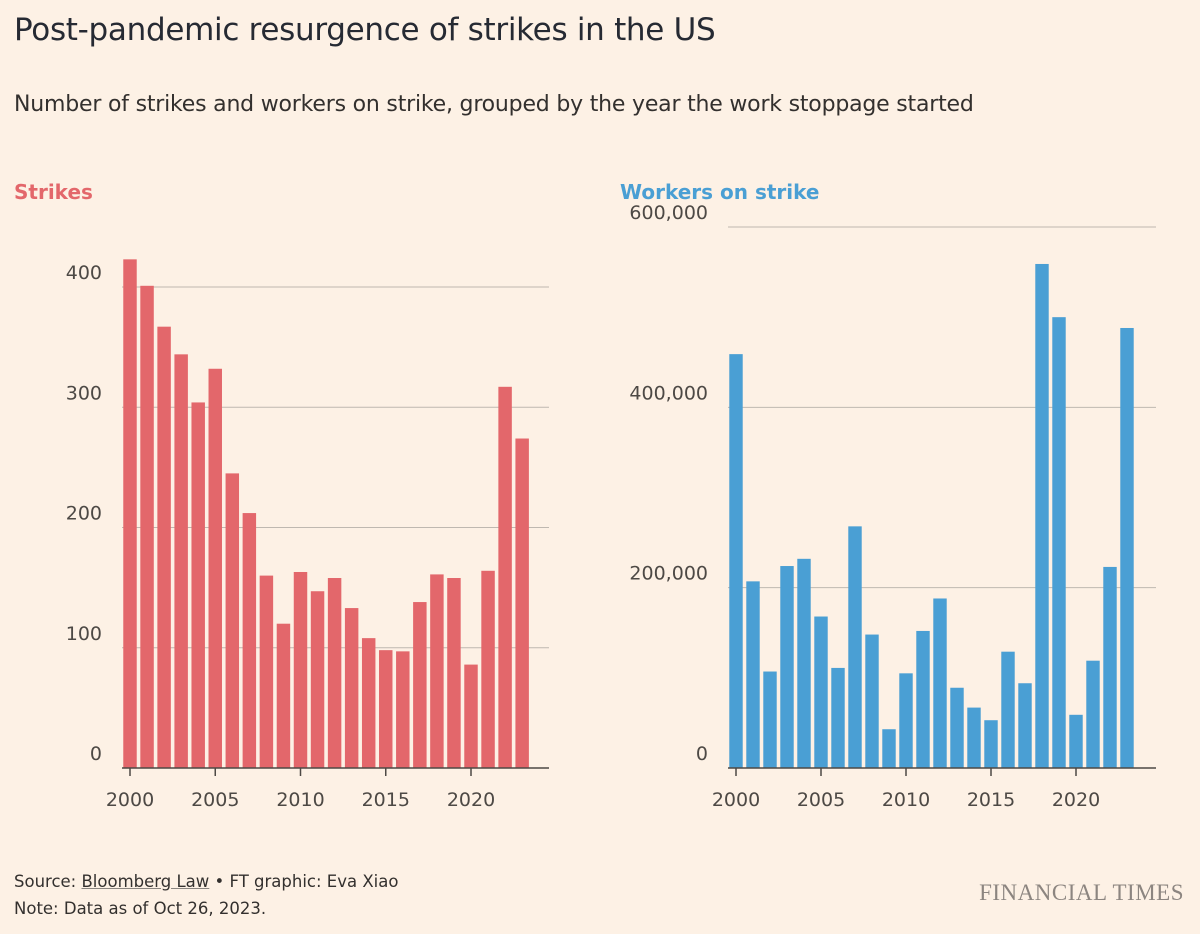 The image size is (1200, 934). What do you see at coordinates (386, 800) in the screenshot?
I see `strikes-x-tick-label: 2015` at bounding box center [386, 800].